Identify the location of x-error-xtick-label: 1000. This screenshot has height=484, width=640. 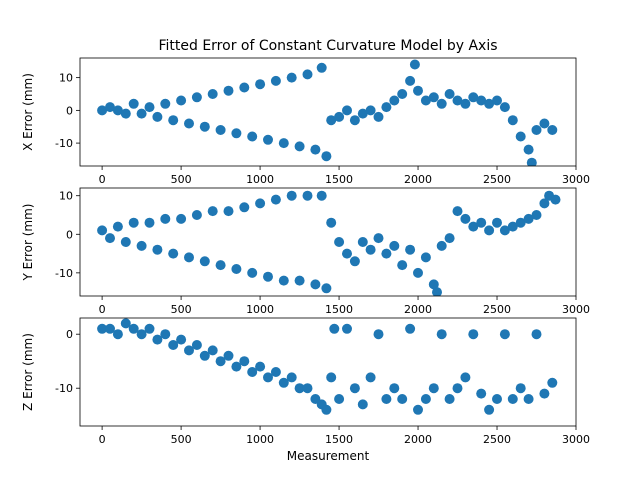
(260, 179).